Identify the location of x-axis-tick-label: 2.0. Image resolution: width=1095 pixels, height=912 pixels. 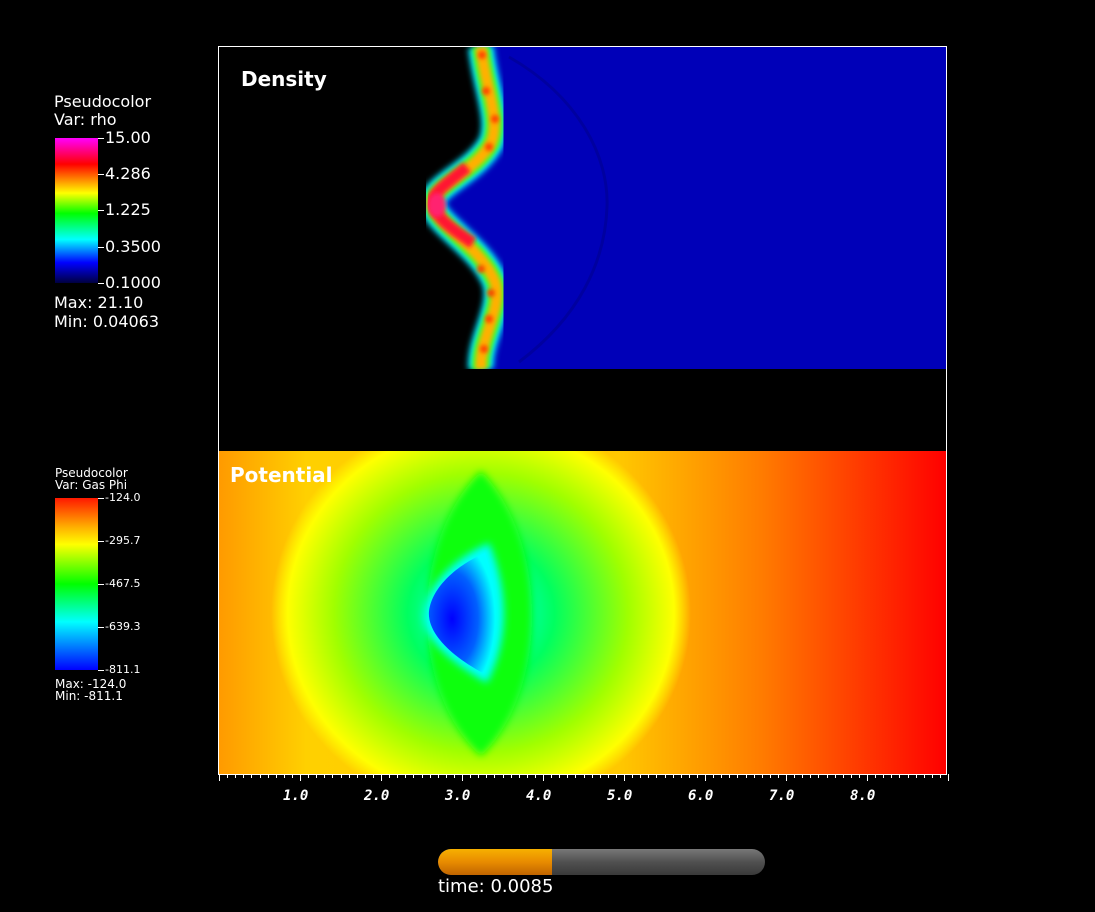
(377, 796).